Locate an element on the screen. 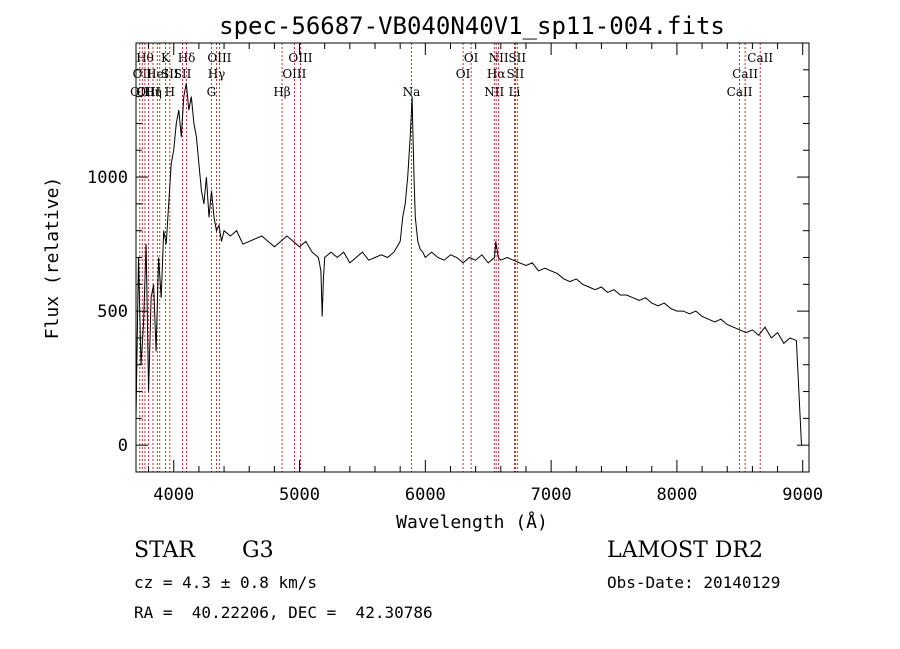 This screenshot has width=900, height=649. survey-name: LAMOST DR2 is located at coordinates (685, 550).